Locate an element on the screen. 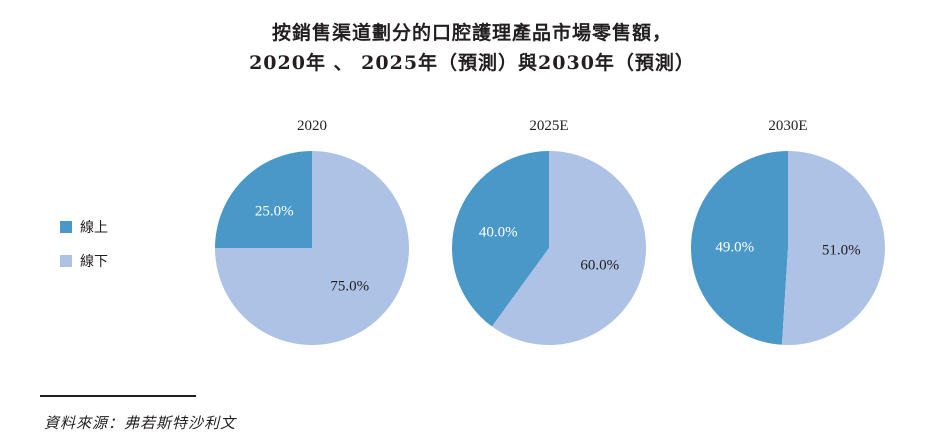  data-label-online: 25.0% is located at coordinates (274, 211).